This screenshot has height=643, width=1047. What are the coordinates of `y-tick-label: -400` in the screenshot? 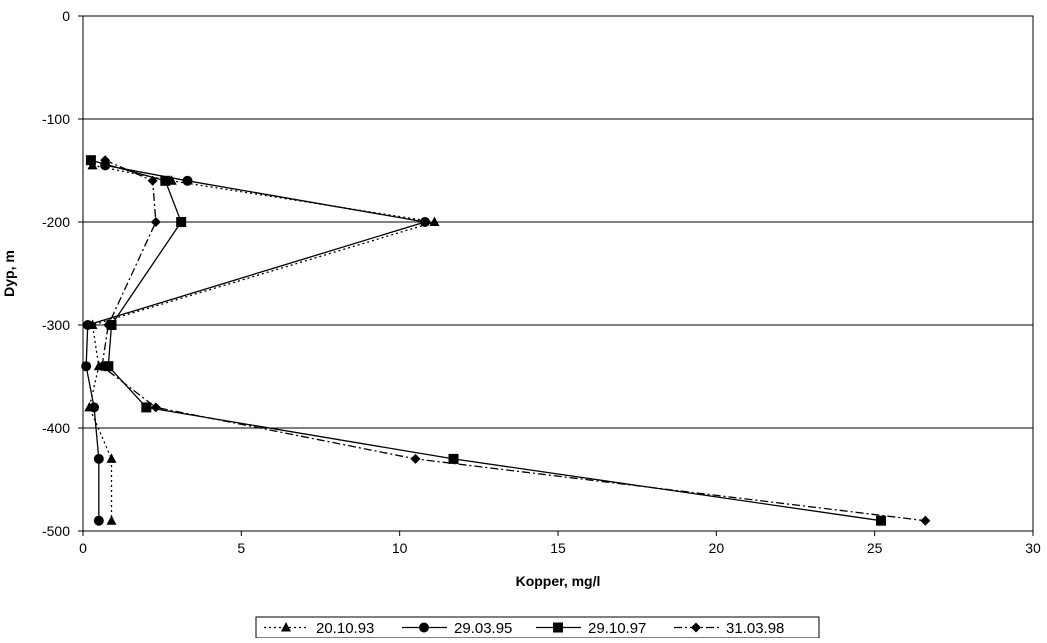 It's located at (56, 428).